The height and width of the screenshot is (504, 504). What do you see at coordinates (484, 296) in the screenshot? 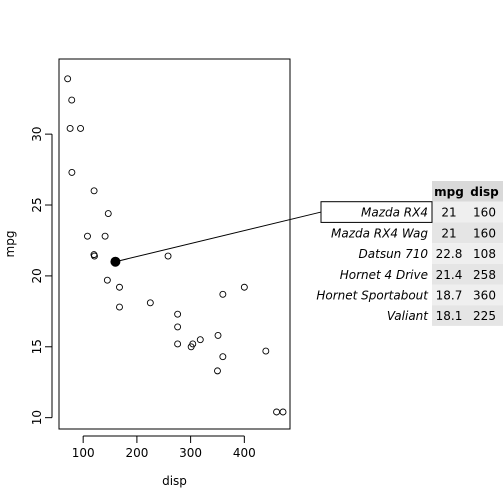
I see `table-cell-disp: 360` at bounding box center [484, 296].